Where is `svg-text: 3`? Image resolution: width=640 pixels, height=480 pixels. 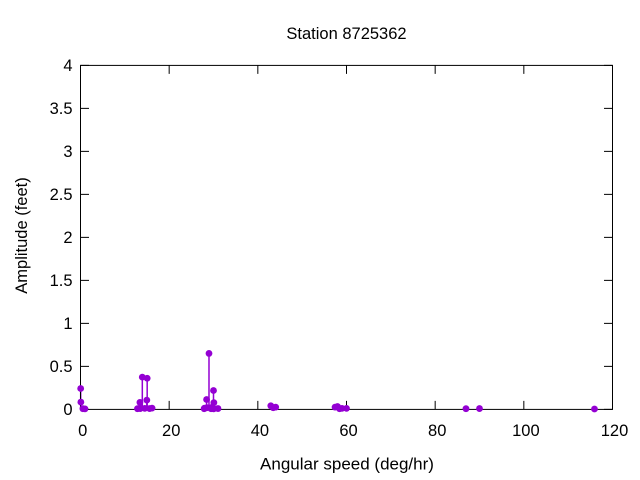
svg-text: 3 is located at coordinates (67, 152).